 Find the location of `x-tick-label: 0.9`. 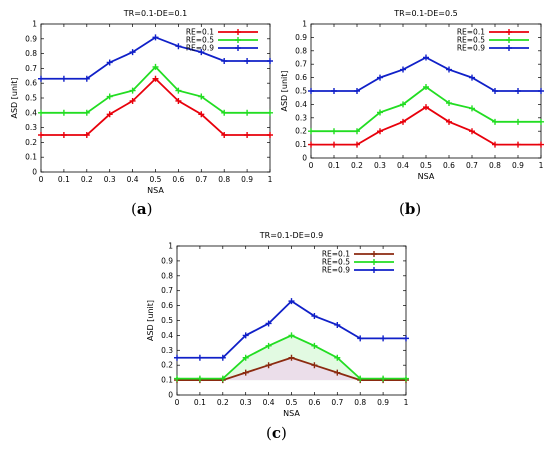

x-tick-label: 0.9 is located at coordinates (247, 179).